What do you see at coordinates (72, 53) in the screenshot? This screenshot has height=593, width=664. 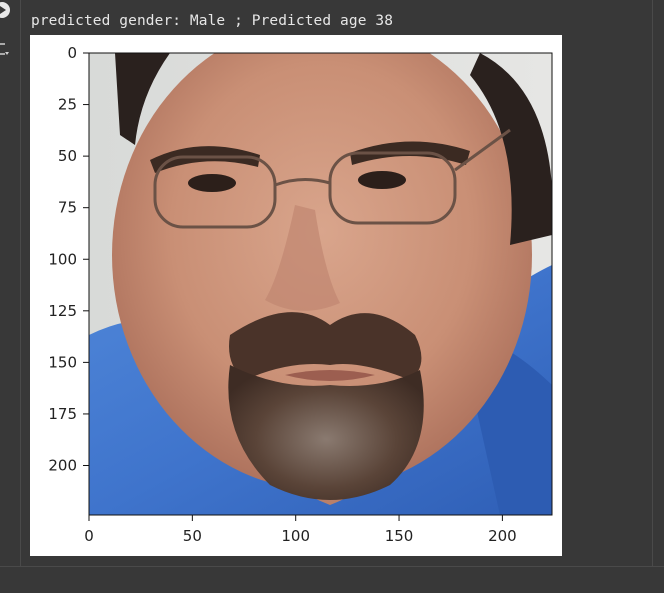 I see `y-tick-label: 0` at bounding box center [72, 53].